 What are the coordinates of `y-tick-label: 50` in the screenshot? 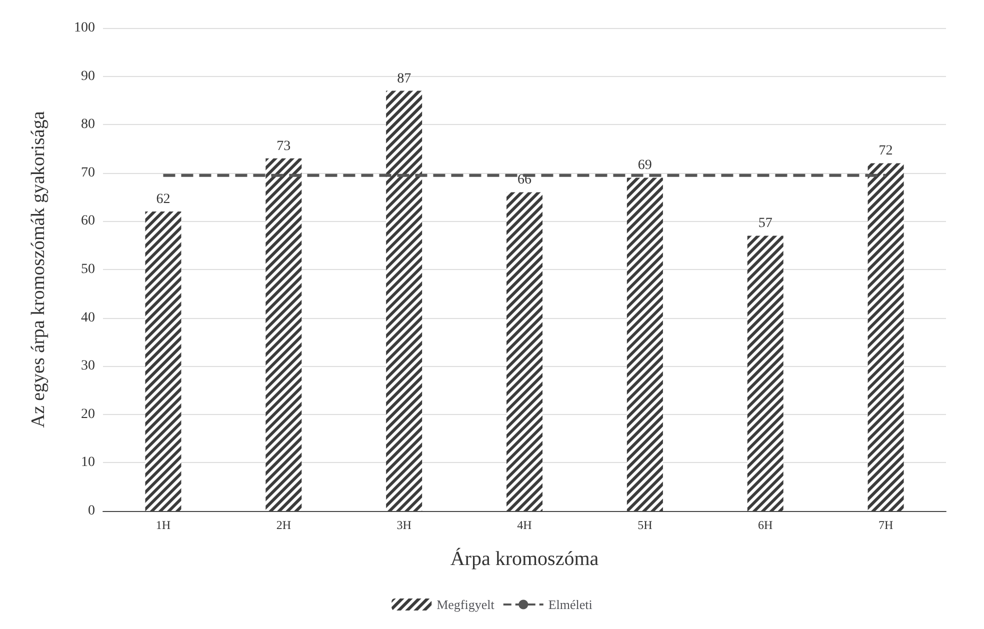 It's located at (88, 269).